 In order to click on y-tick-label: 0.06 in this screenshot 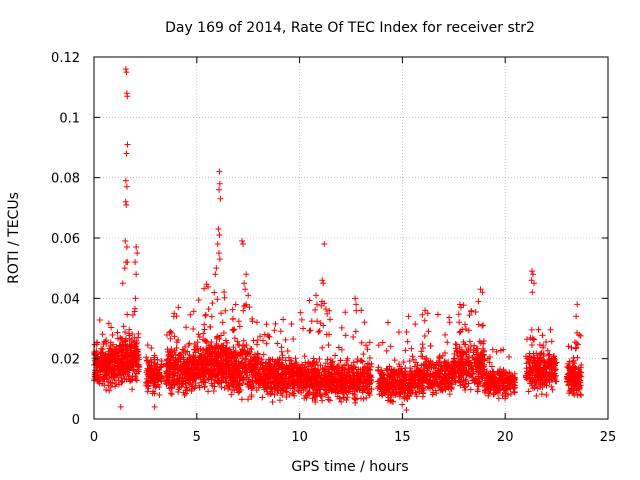, I will do `click(65, 239)`.